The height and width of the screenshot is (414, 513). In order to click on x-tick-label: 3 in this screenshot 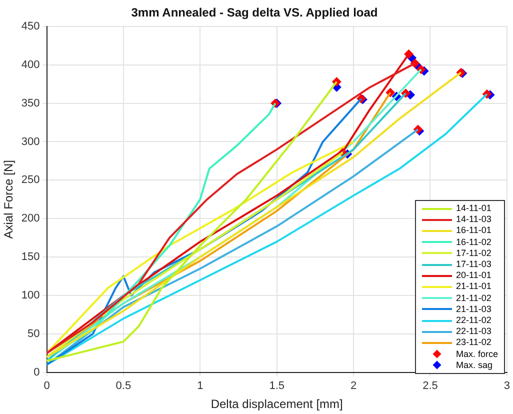, I will do `click(507, 386)`.